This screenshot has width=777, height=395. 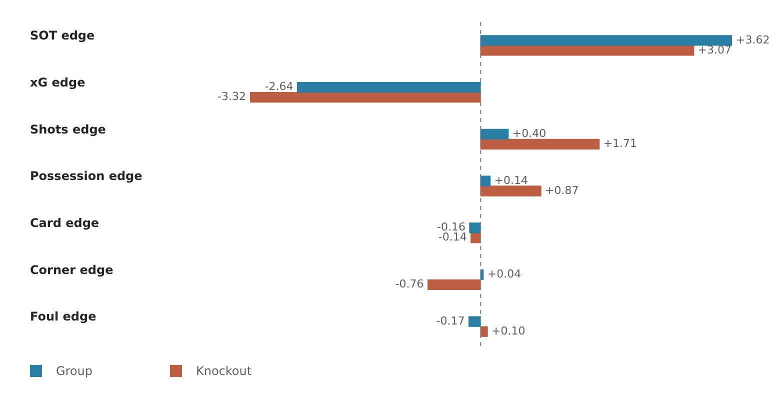 I want to click on data-label: +0.10, so click(x=509, y=331).